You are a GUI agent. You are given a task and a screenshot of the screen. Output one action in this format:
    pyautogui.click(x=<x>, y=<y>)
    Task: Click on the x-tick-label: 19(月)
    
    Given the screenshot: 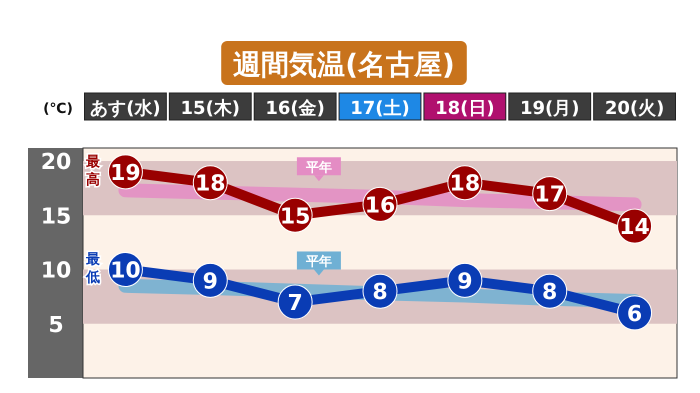 What is the action you would take?
    pyautogui.click(x=550, y=108)
    